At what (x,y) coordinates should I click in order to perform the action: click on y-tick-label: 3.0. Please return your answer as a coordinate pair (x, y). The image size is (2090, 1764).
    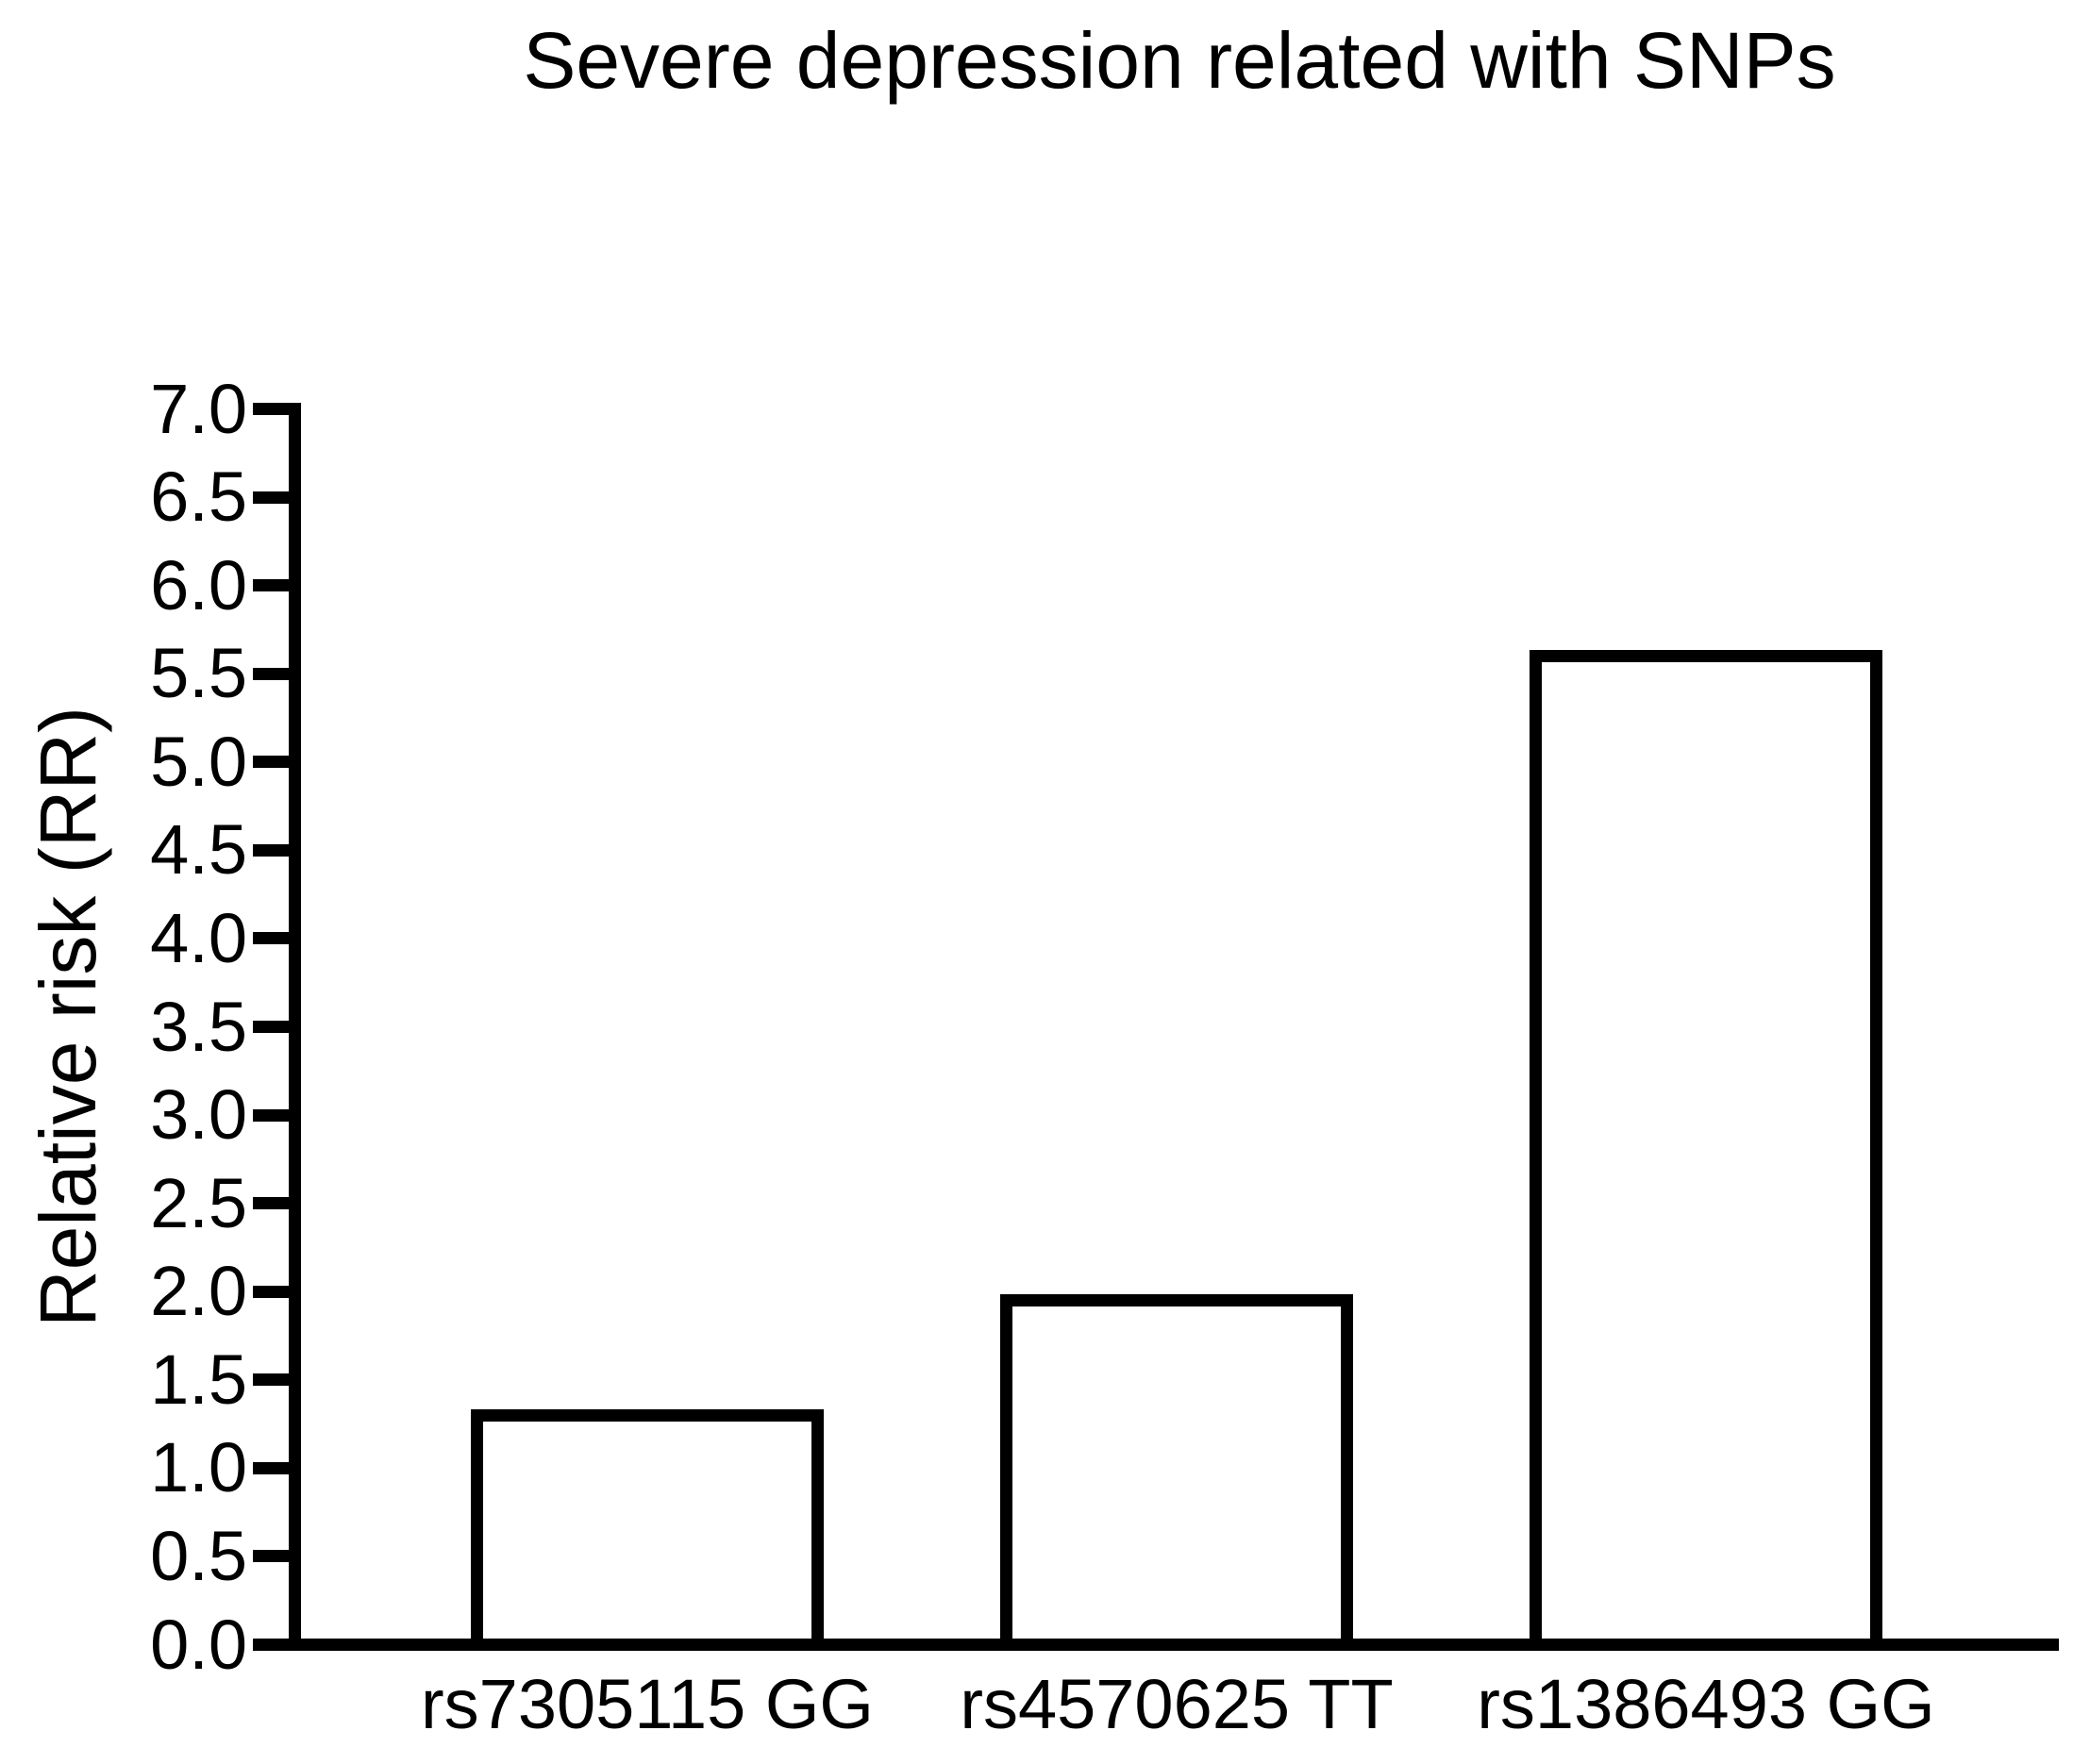
    Looking at the image, I should click on (198, 1115).